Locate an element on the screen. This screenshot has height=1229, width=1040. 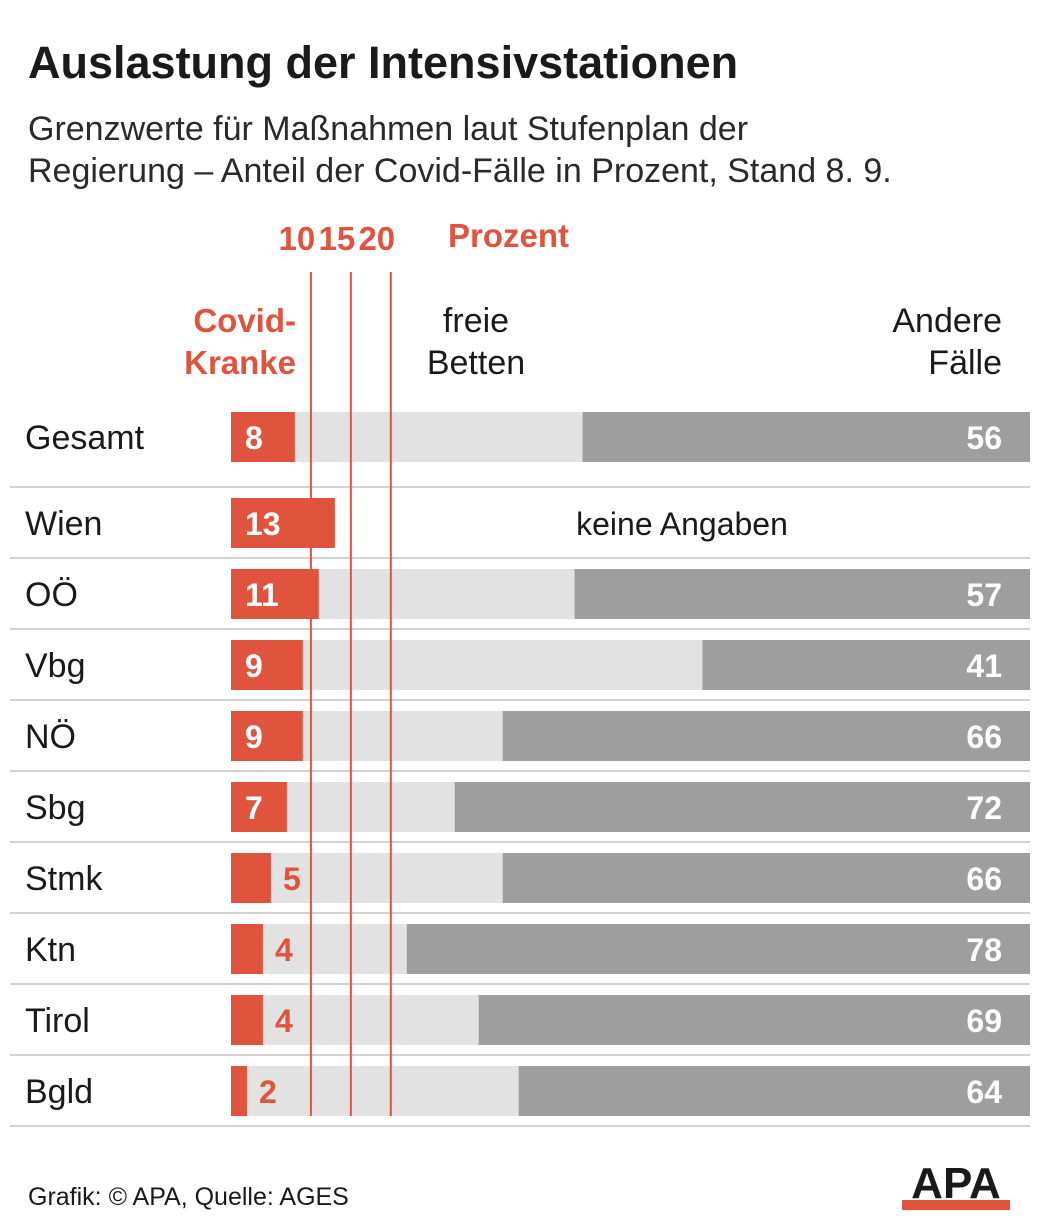
no-data-label: keine Angaben is located at coordinates (682, 524).